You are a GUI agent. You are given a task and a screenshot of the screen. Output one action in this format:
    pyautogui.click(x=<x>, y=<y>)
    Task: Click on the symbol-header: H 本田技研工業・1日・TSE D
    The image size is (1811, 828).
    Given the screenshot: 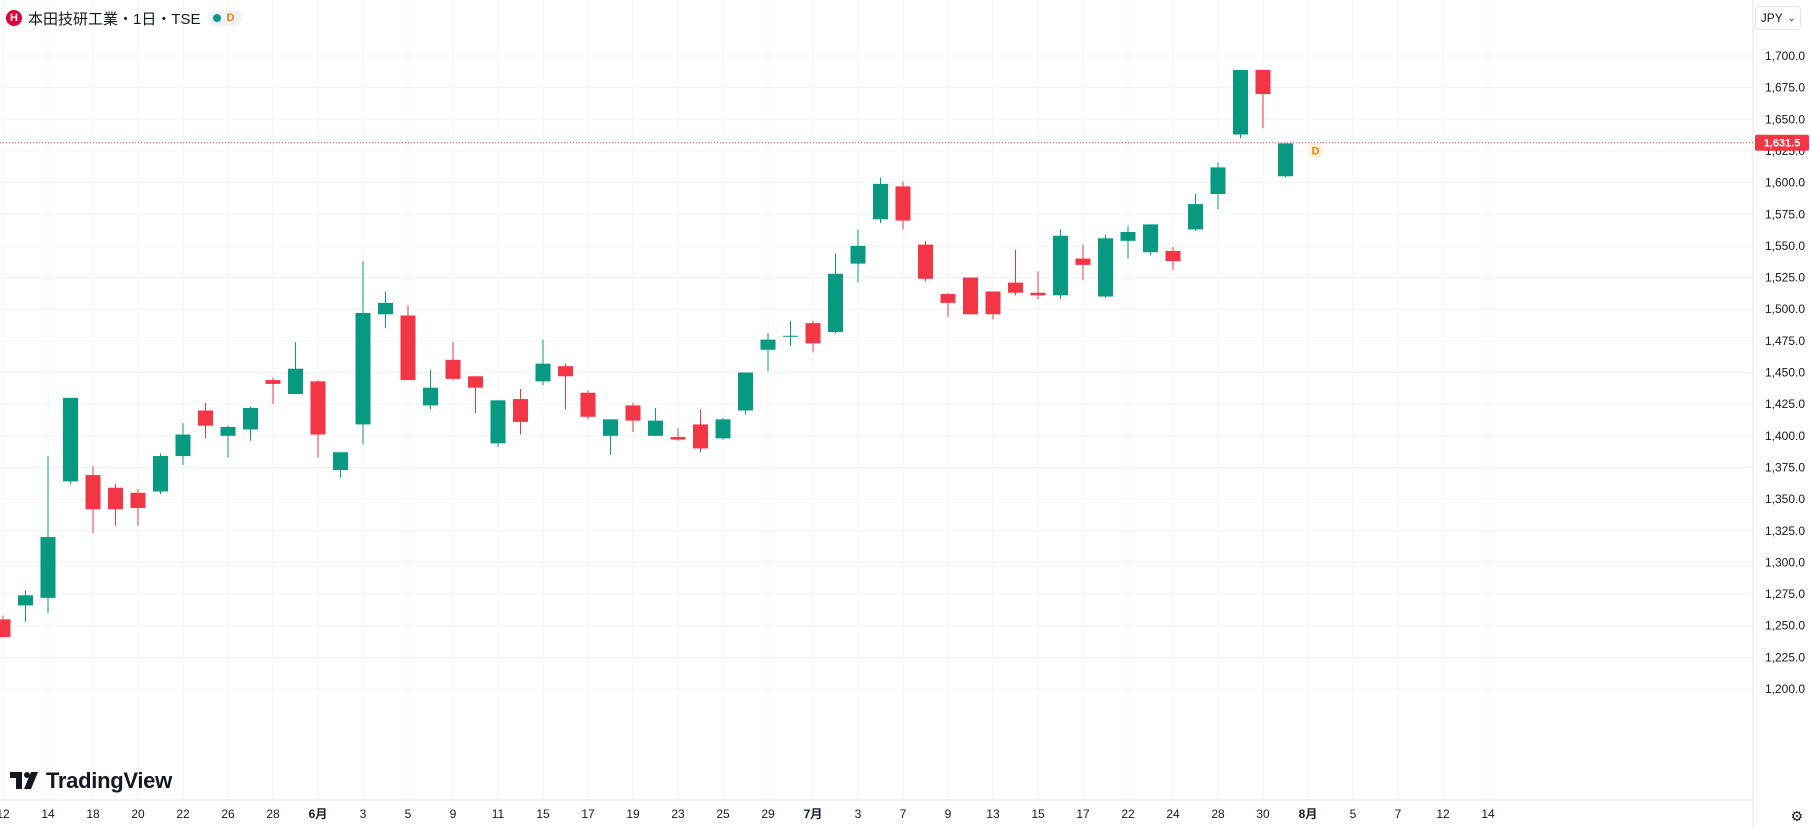 What is the action you would take?
    pyautogui.click(x=124, y=18)
    